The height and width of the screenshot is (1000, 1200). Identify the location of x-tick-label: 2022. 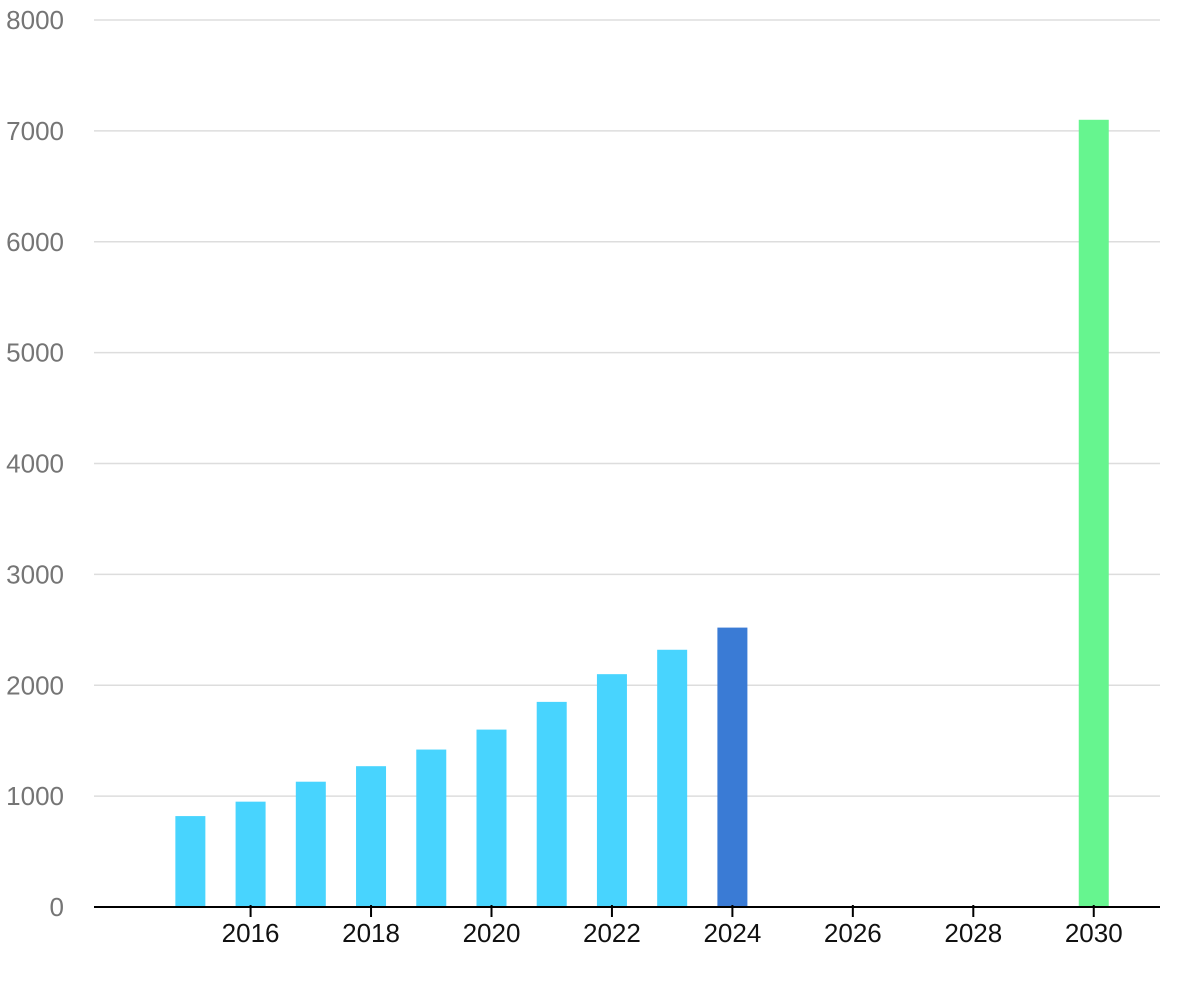
(612, 933).